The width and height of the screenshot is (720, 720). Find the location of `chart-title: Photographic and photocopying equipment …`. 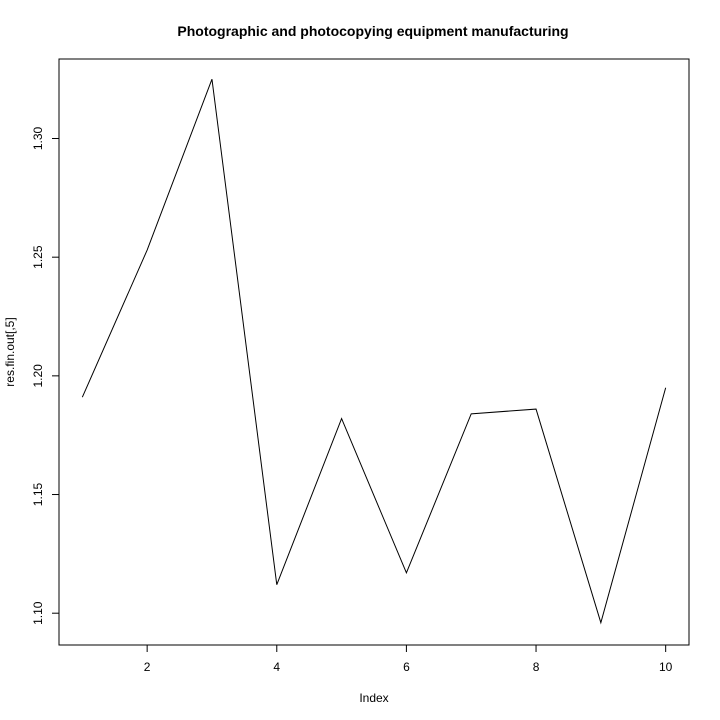

chart-title: Photographic and photocopying equipment … is located at coordinates (372, 31).